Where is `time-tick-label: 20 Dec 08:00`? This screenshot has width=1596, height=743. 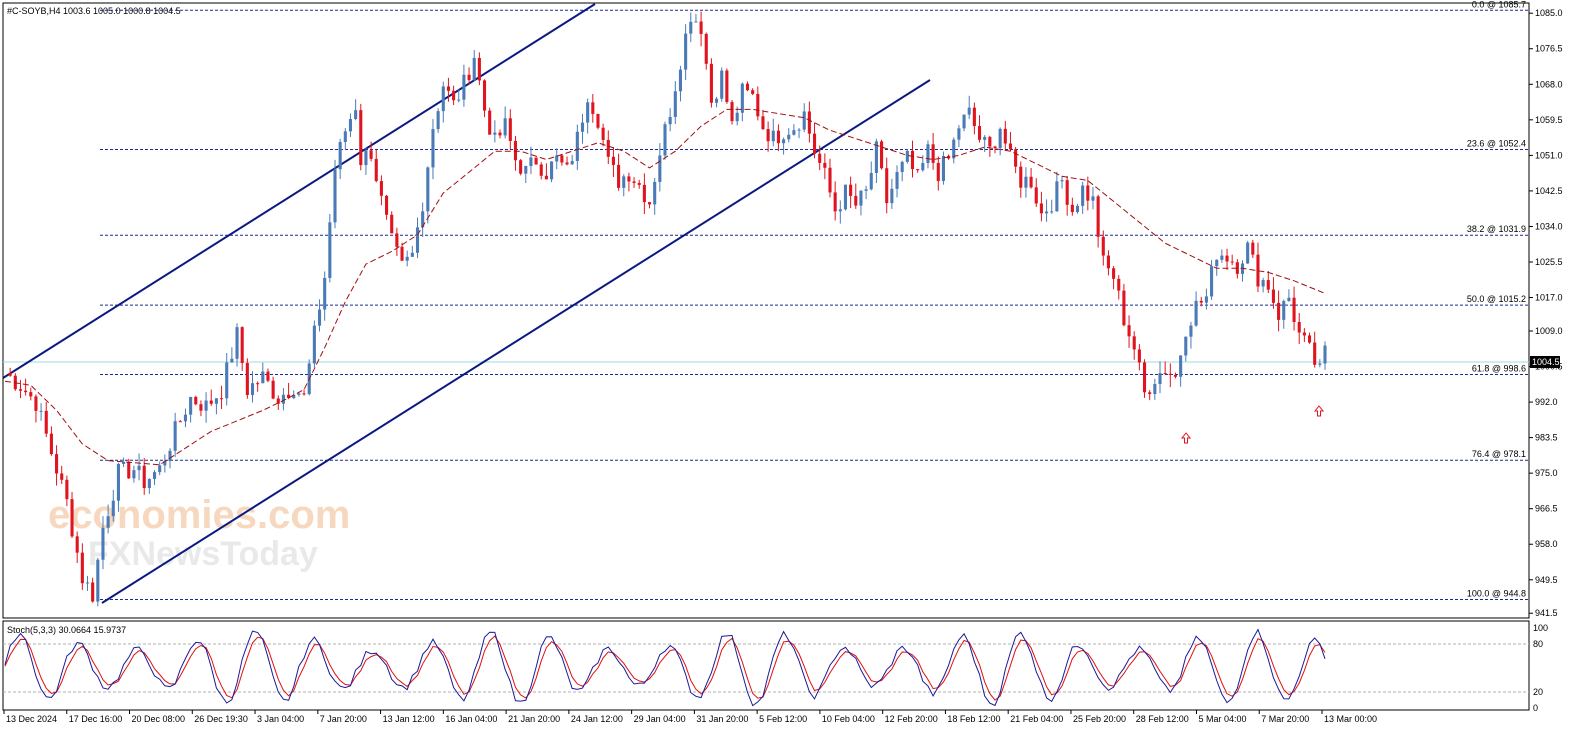
time-tick-label: 20 Dec 08:00 is located at coordinates (159, 719).